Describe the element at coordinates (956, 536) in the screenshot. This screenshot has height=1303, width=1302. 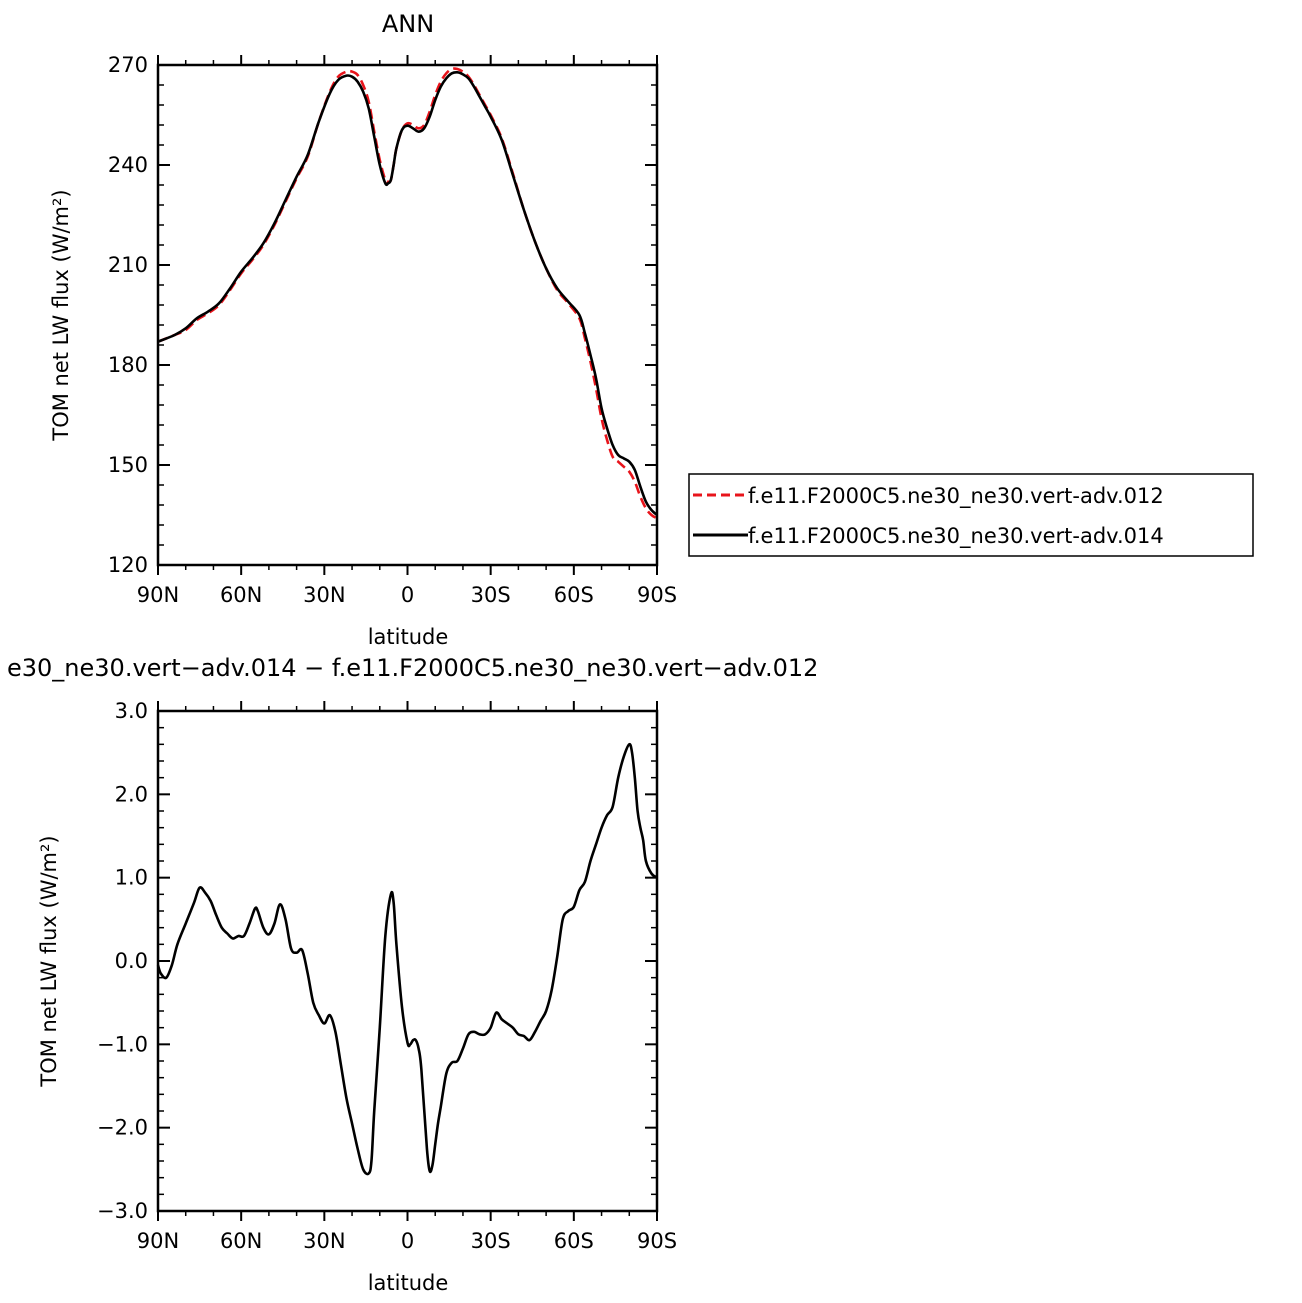
I see `legend-label-series-014: f.e11.F2000C5.ne30_ne30.vert-adv.014` at that location.